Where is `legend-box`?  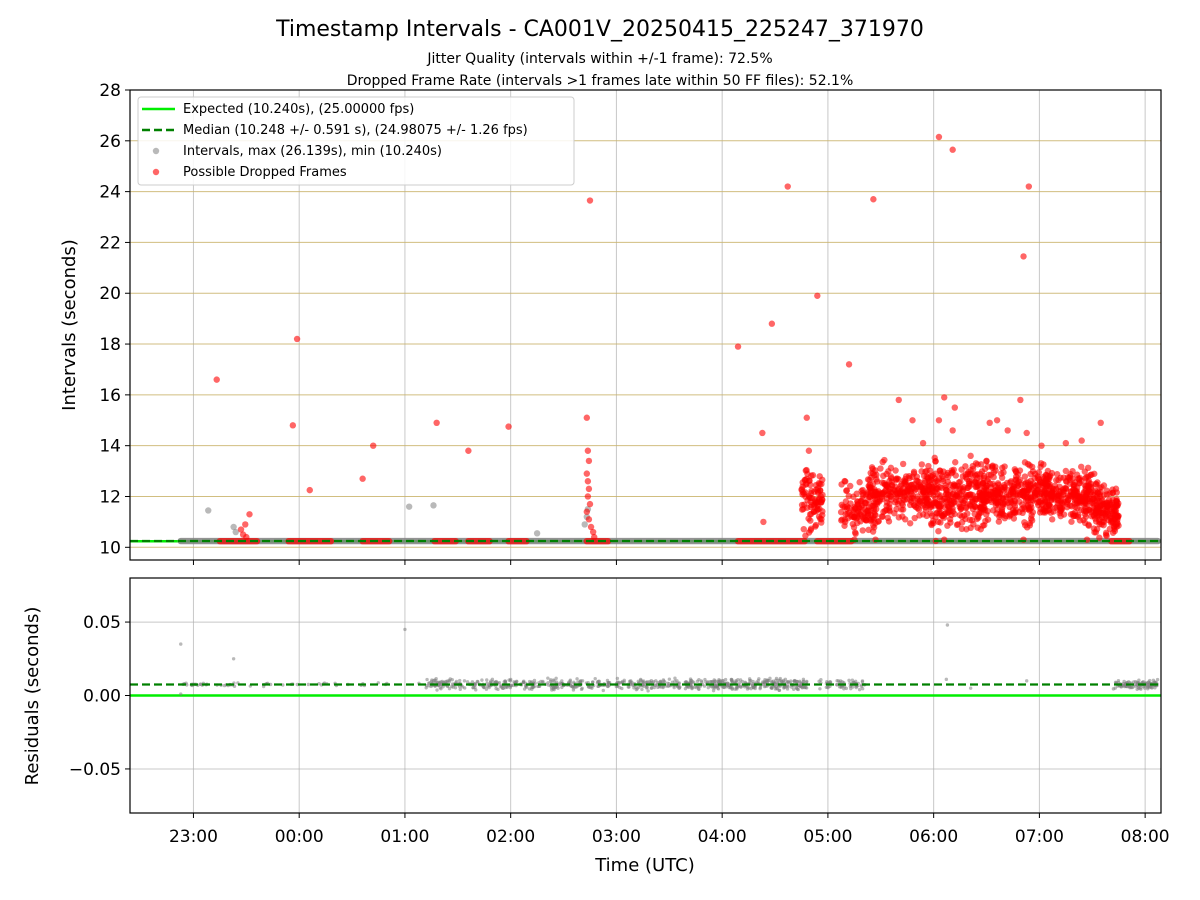 legend-box is located at coordinates (356, 141).